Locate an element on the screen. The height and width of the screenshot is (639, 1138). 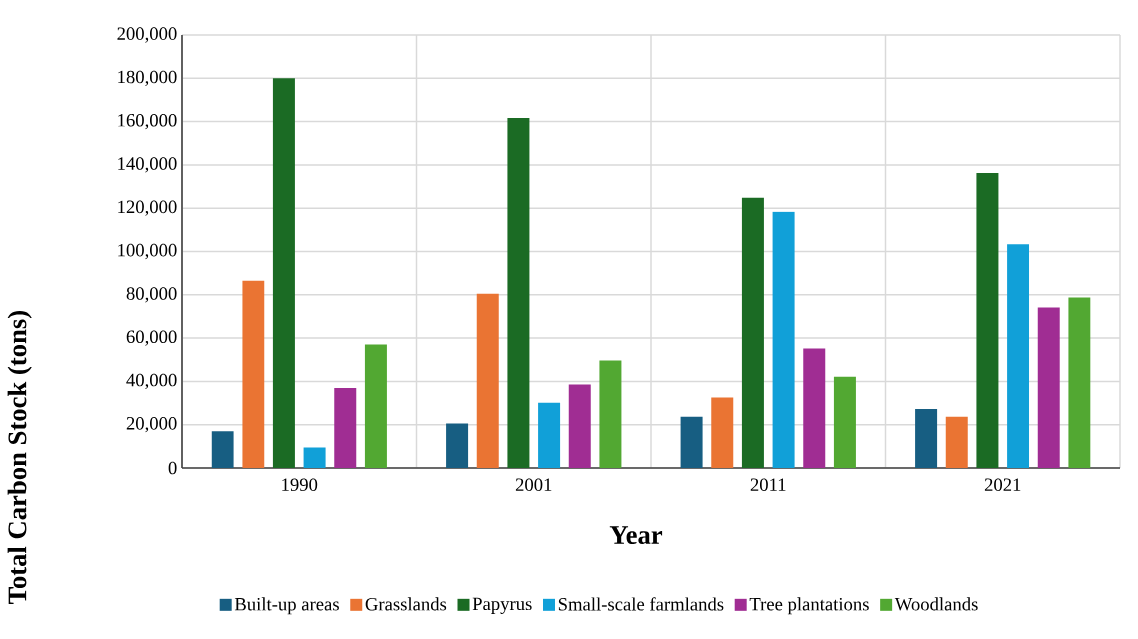
legend-label: Built-up areas is located at coordinates (286, 606).